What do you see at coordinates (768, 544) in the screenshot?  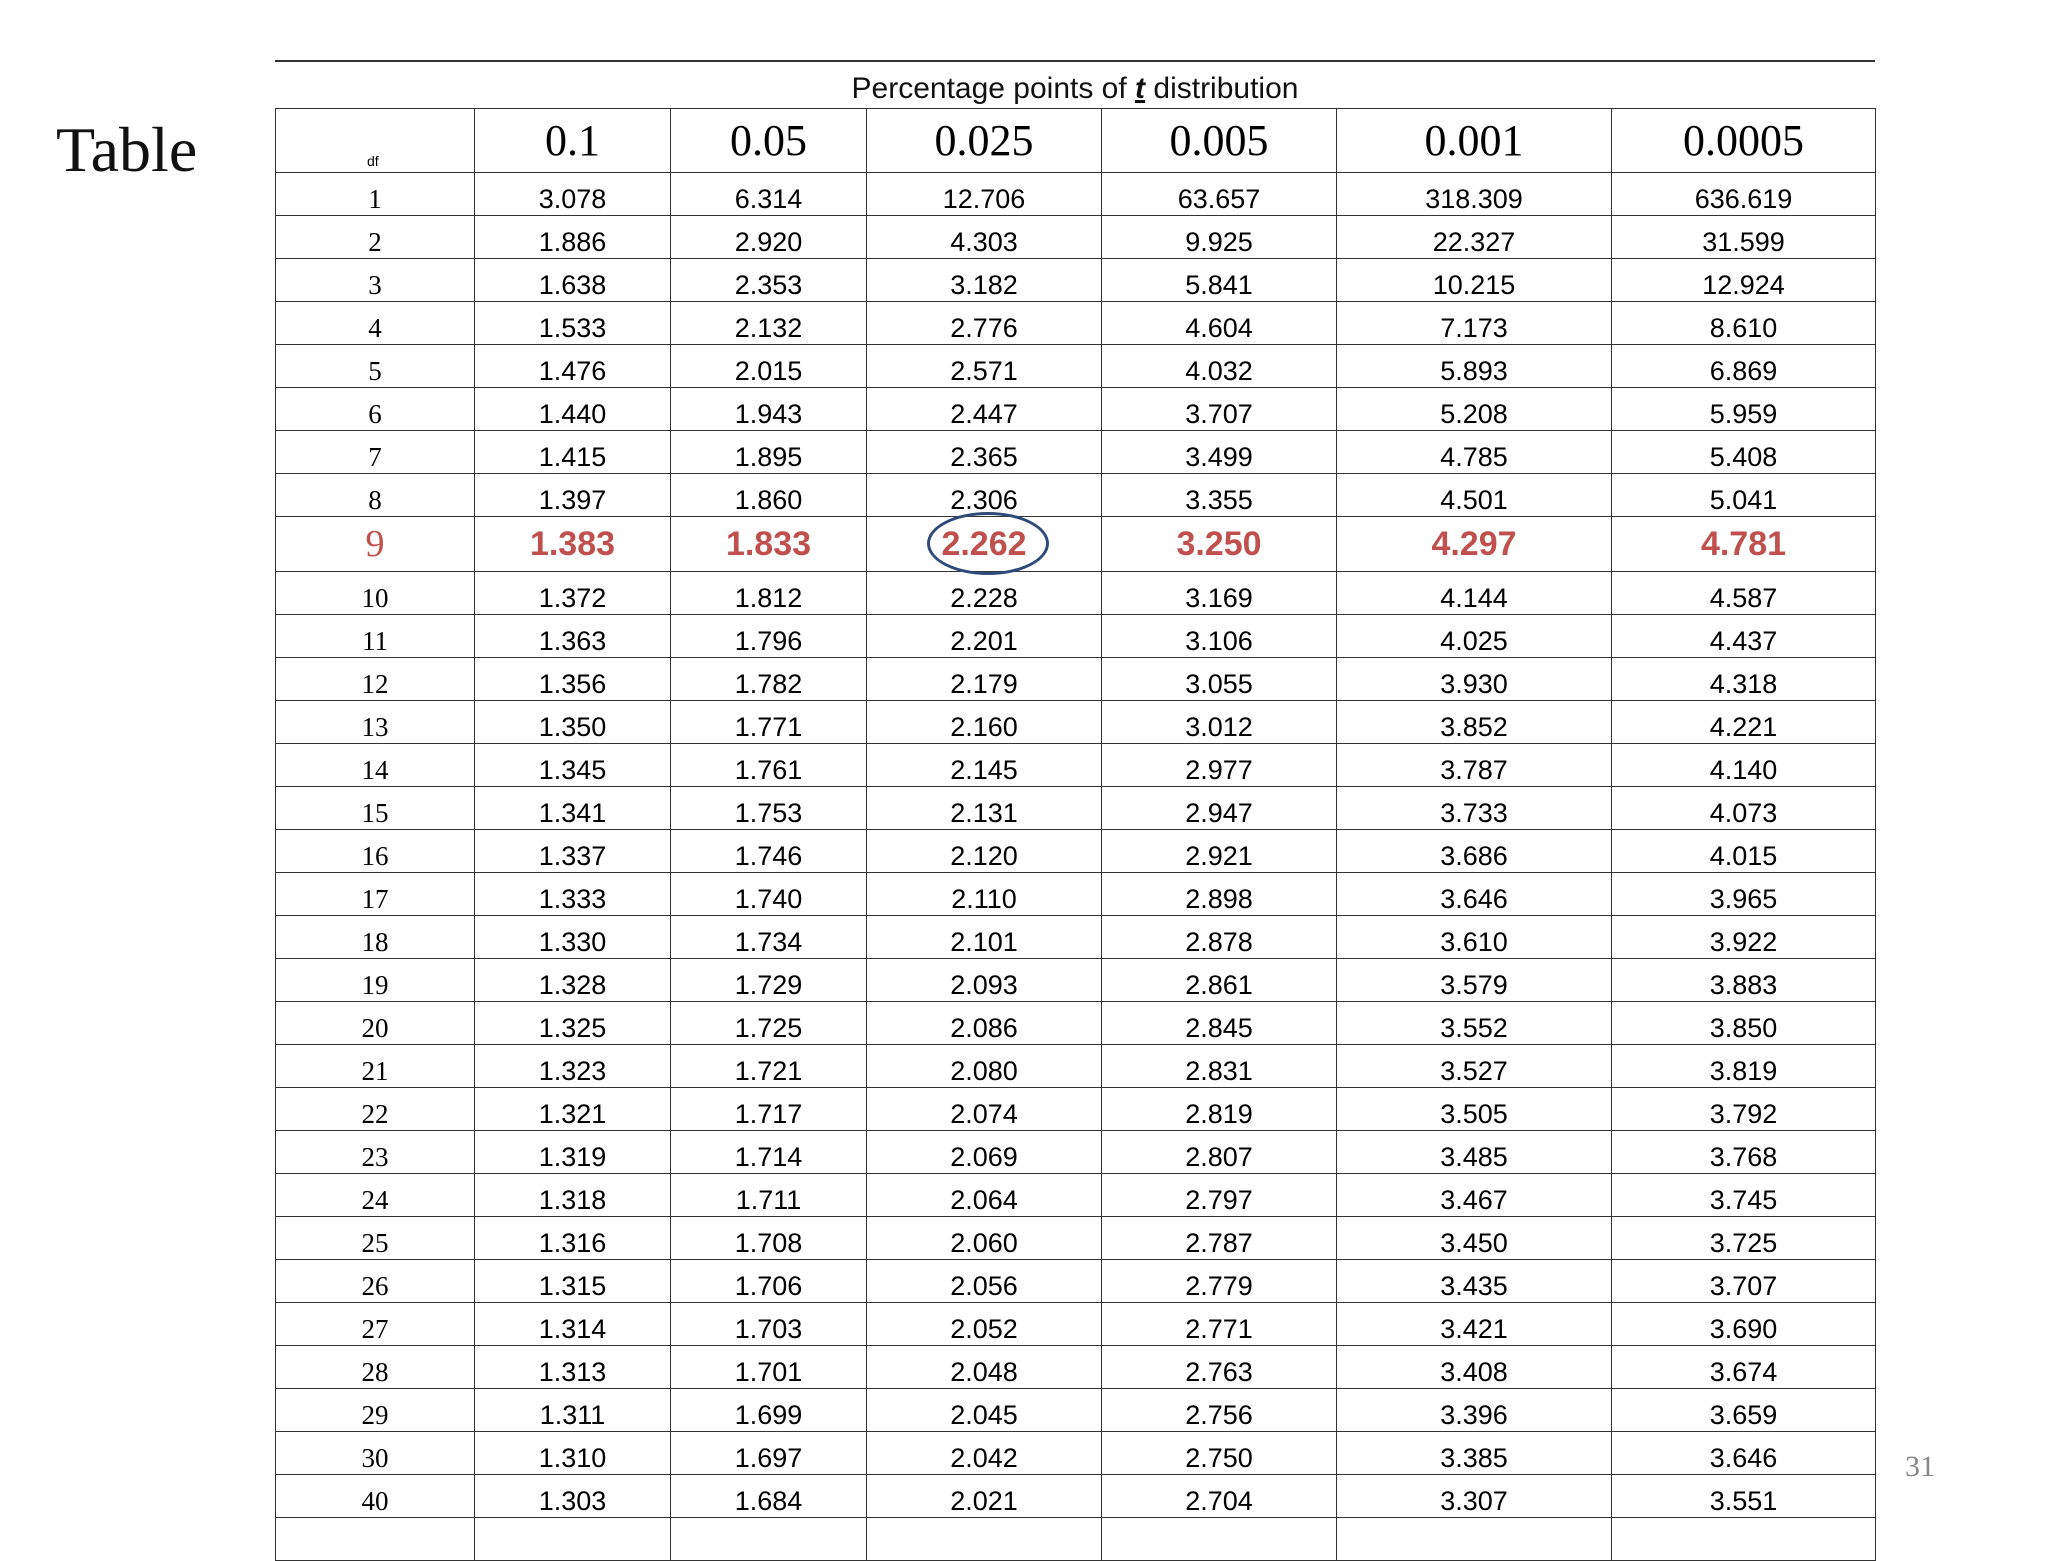 I see `value-cell: 1.833` at bounding box center [768, 544].